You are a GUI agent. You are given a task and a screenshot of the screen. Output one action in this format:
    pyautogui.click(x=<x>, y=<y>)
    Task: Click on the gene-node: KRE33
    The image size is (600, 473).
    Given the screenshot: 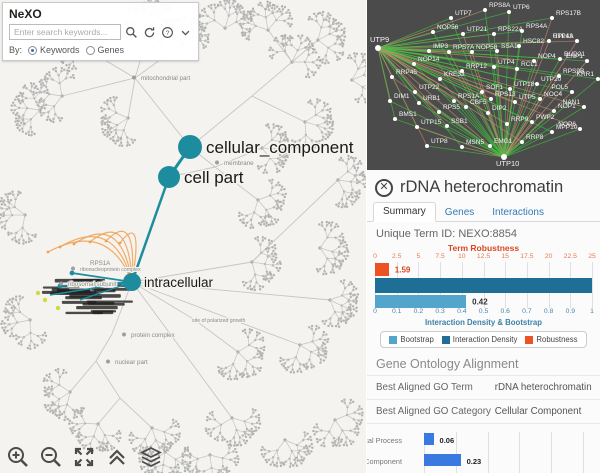 What is the action you would take?
    pyautogui.click(x=451, y=76)
    